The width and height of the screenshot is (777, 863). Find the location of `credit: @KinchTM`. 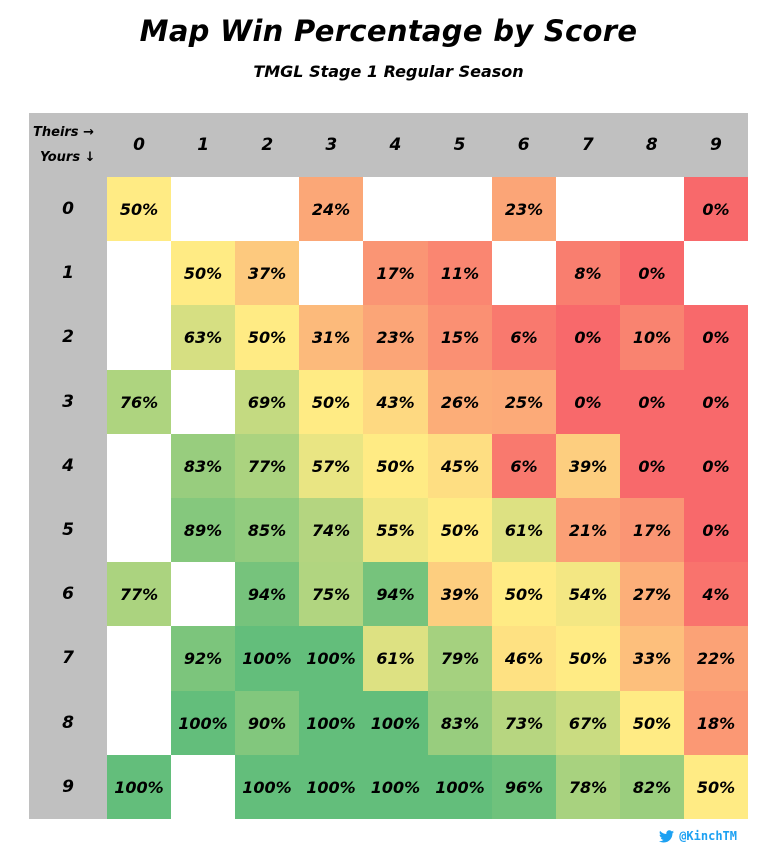

credit: @KinchTM is located at coordinates (698, 836).